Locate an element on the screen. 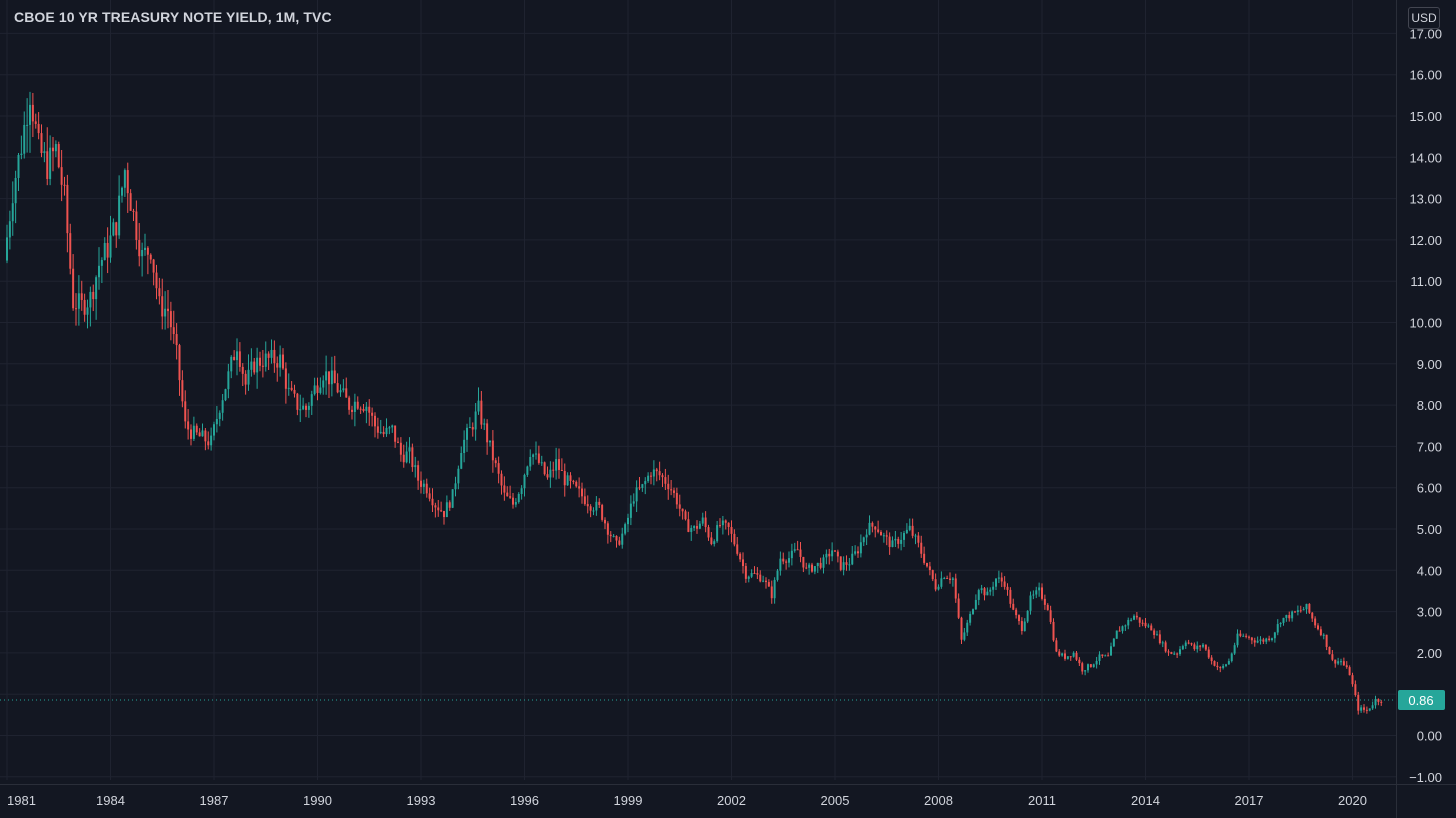 The width and height of the screenshot is (1456, 818). time-tick-label: 2008 is located at coordinates (938, 800).